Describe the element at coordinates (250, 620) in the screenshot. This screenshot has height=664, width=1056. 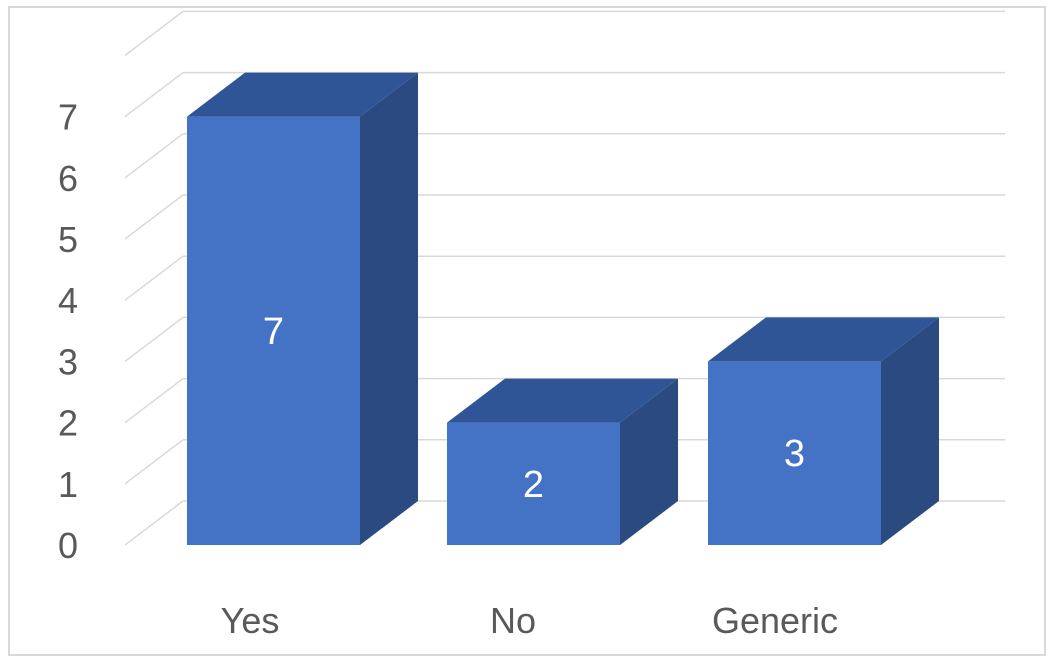
I see `x-category-label: Yes` at that location.